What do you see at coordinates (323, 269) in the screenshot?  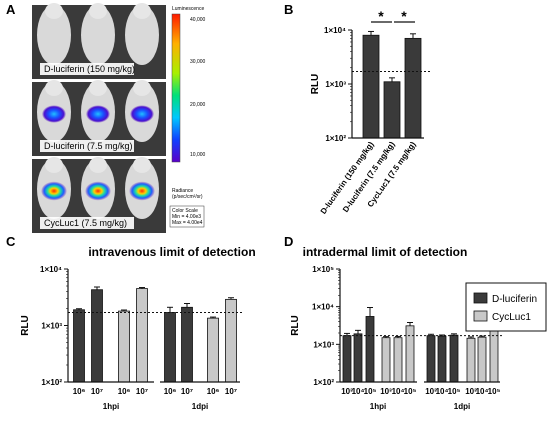 I see `y-tick-label: 1×10⁵` at bounding box center [323, 269].